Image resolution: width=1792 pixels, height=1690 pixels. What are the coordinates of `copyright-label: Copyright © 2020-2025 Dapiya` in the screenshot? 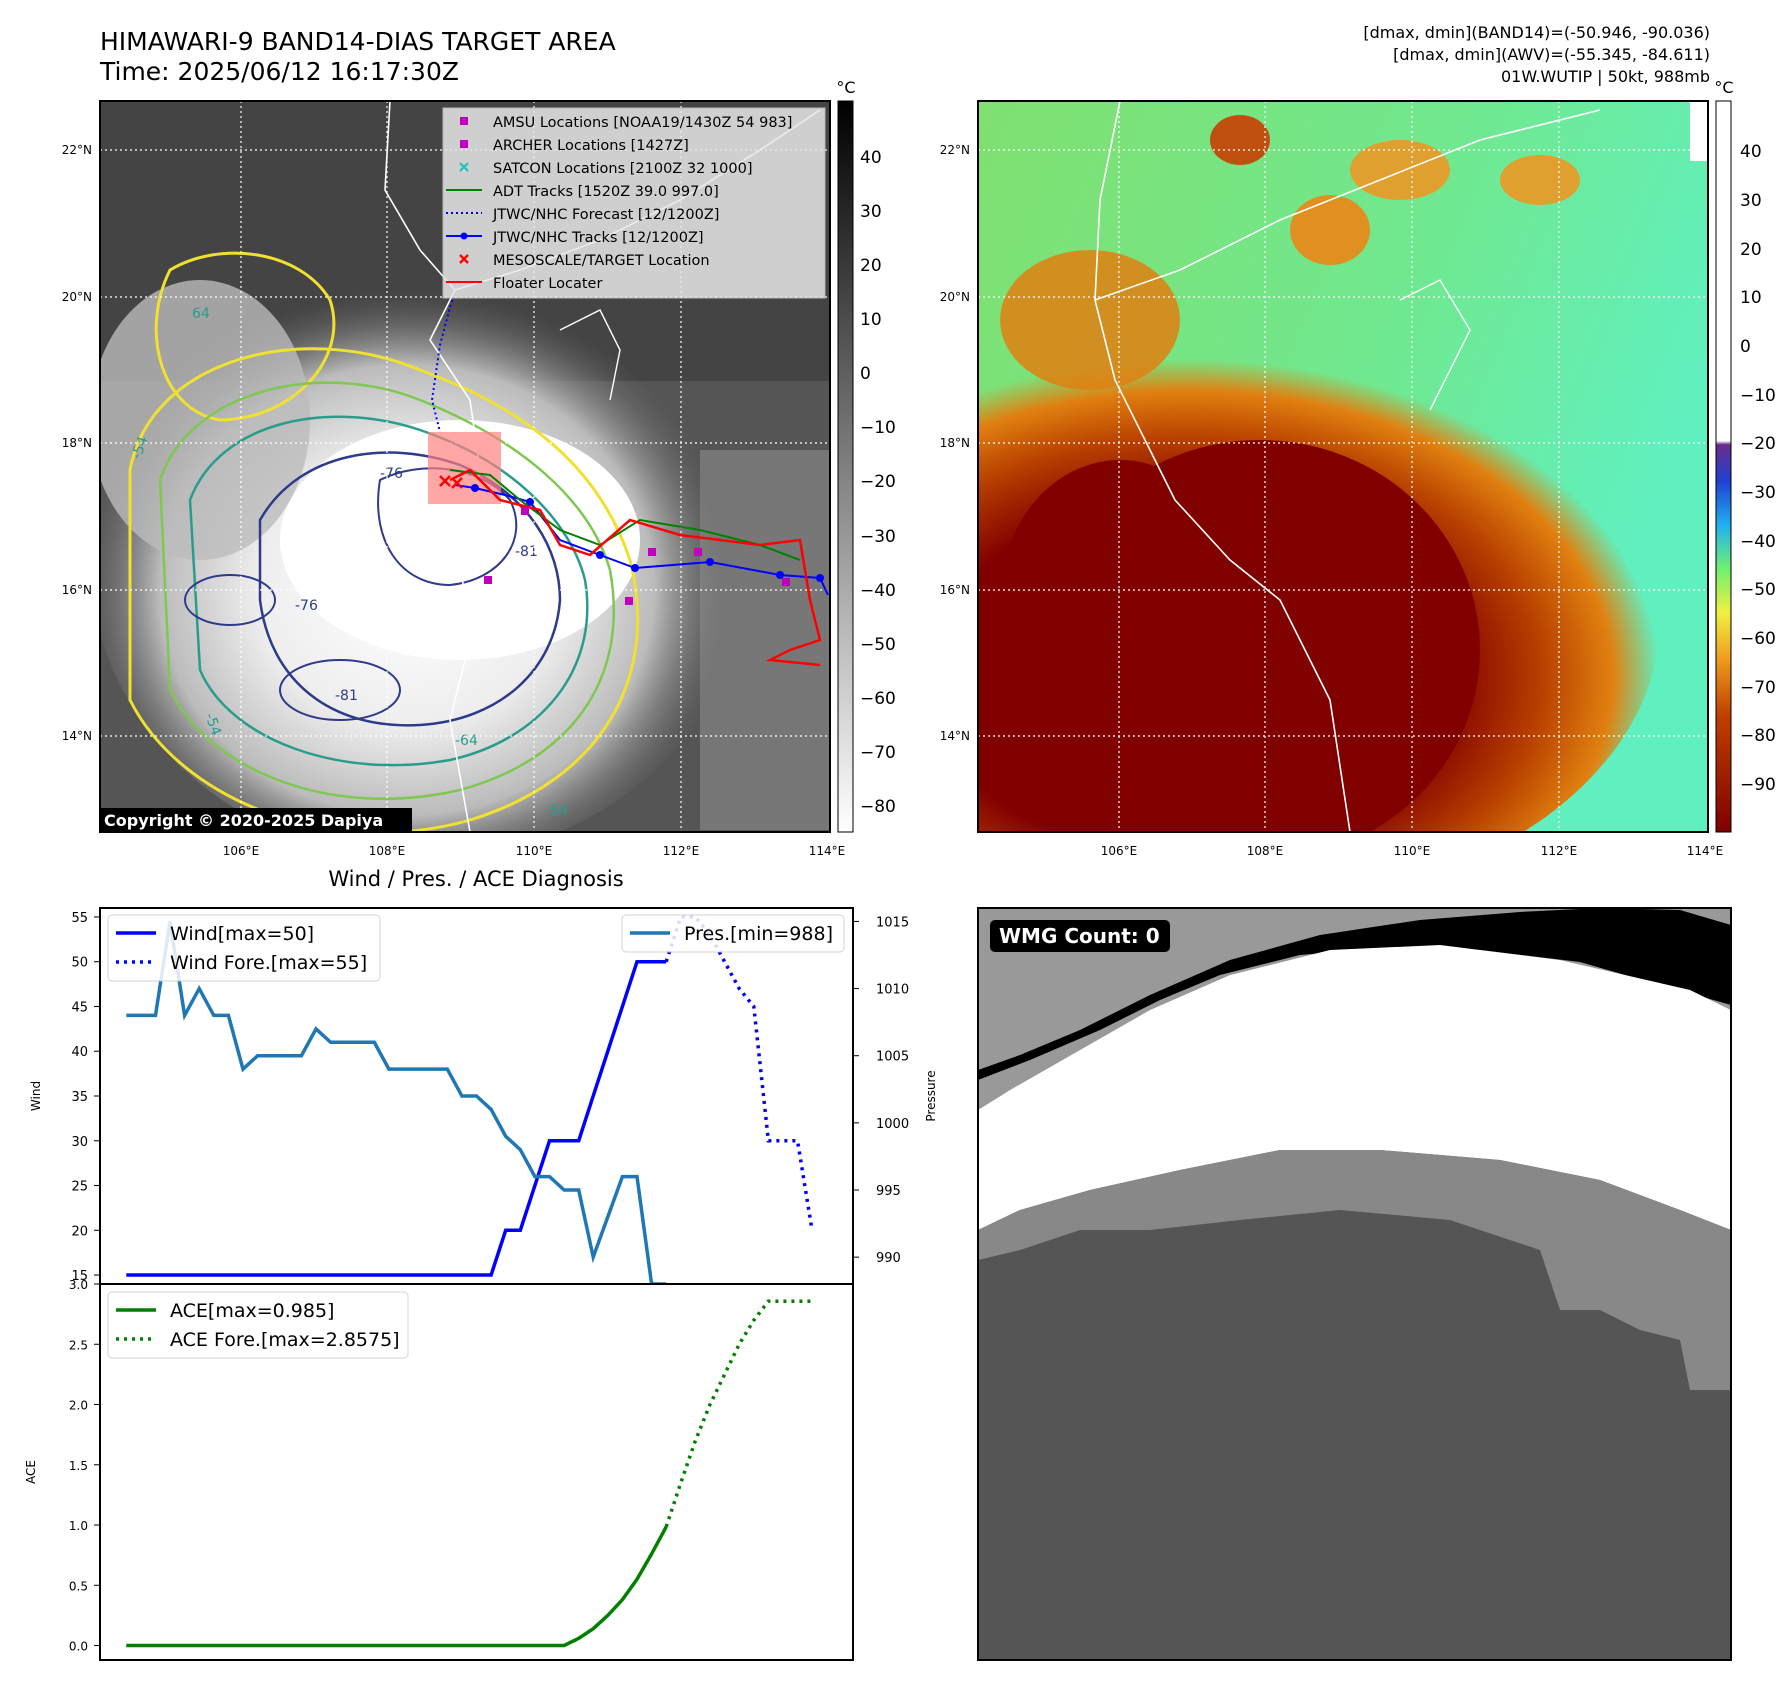 It's located at (243, 820).